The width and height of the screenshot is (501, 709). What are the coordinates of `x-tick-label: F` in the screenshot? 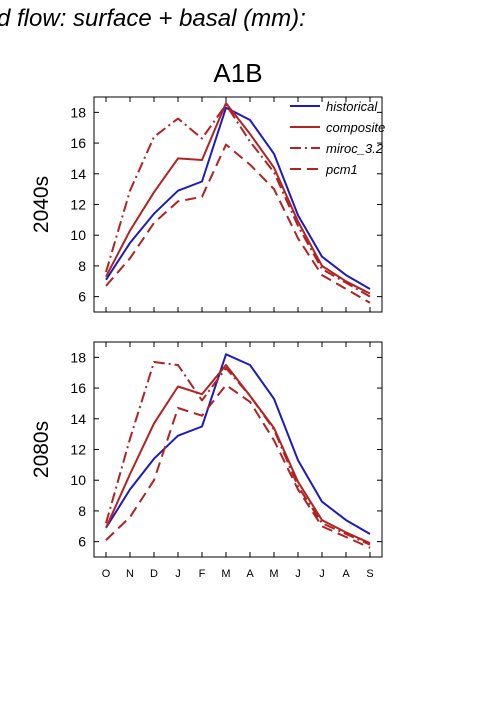 It's located at (202, 574).